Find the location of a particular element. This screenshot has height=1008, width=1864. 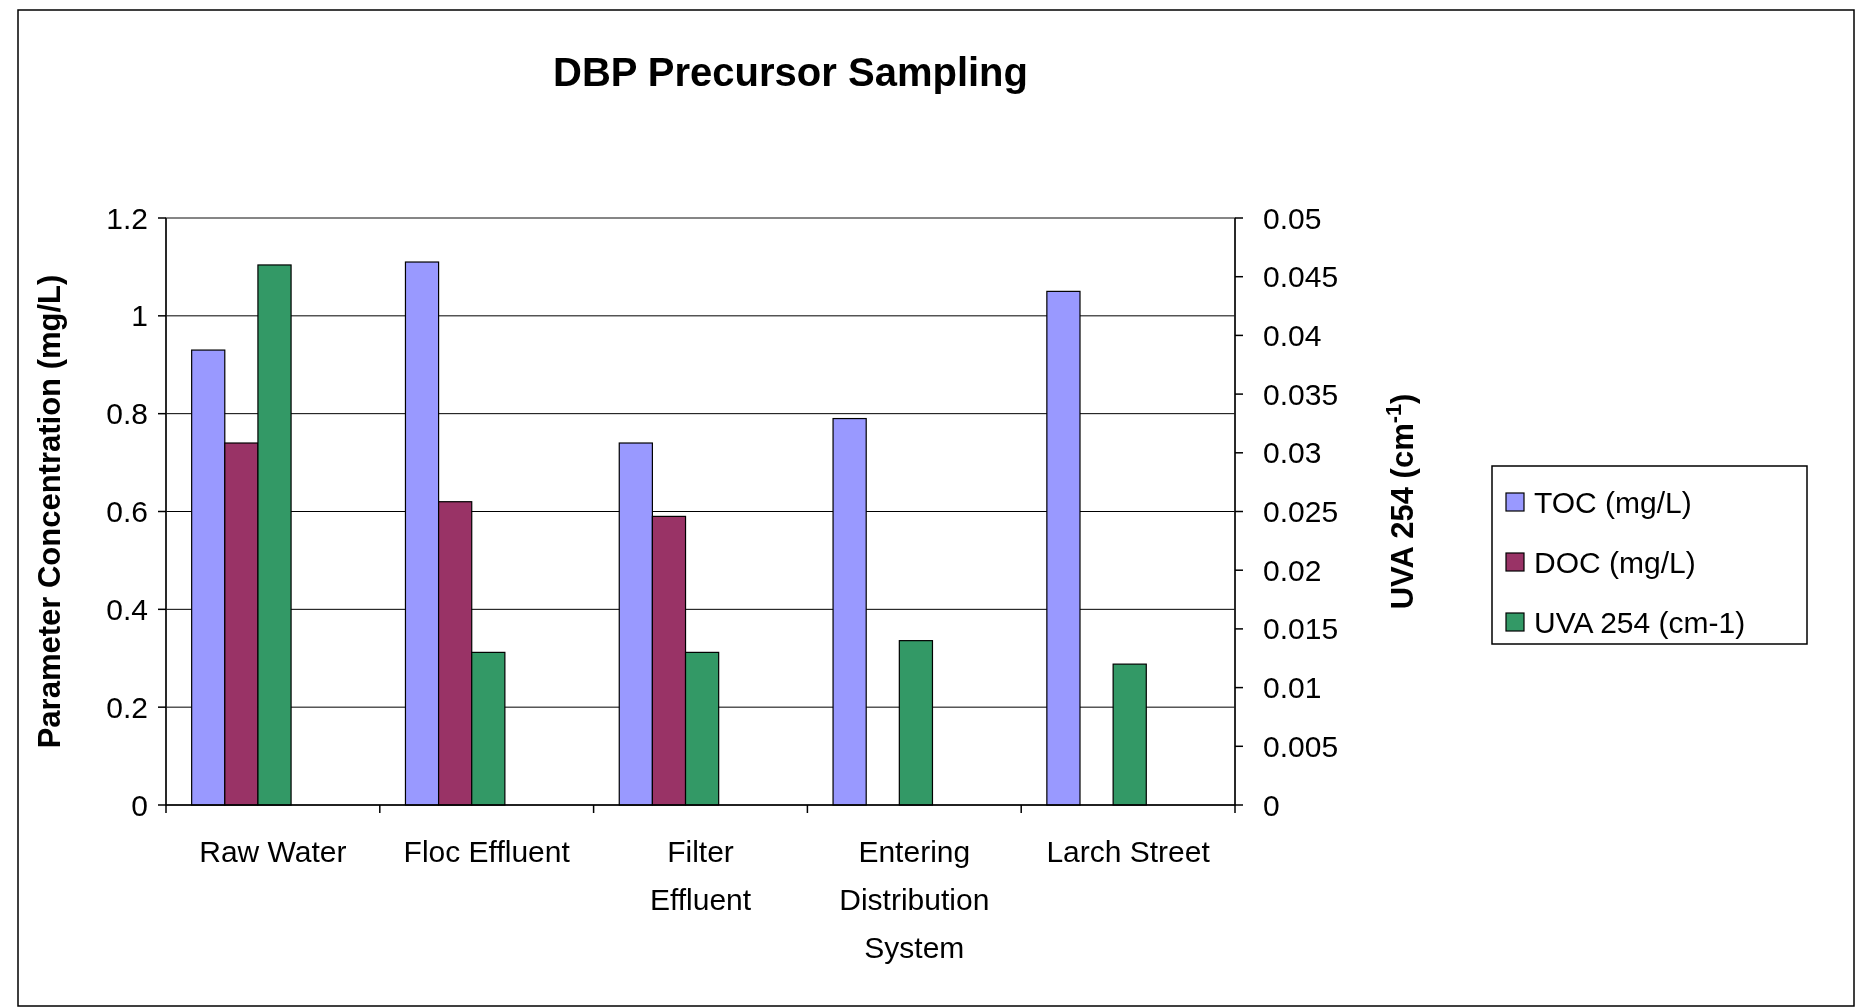

y2-tick-label: 0.01 is located at coordinates (1292, 688).